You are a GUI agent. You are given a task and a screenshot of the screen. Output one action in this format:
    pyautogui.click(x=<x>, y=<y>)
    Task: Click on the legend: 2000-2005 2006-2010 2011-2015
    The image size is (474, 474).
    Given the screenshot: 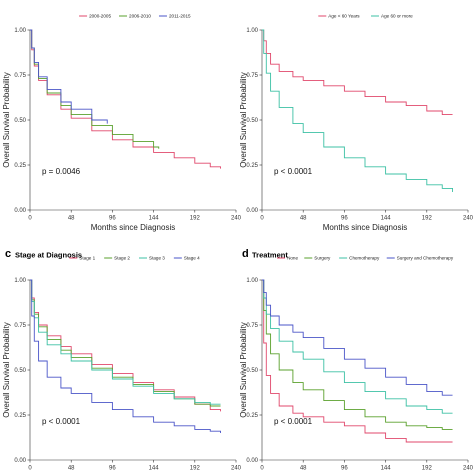 What is the action you would take?
    pyautogui.click(x=135, y=16)
    